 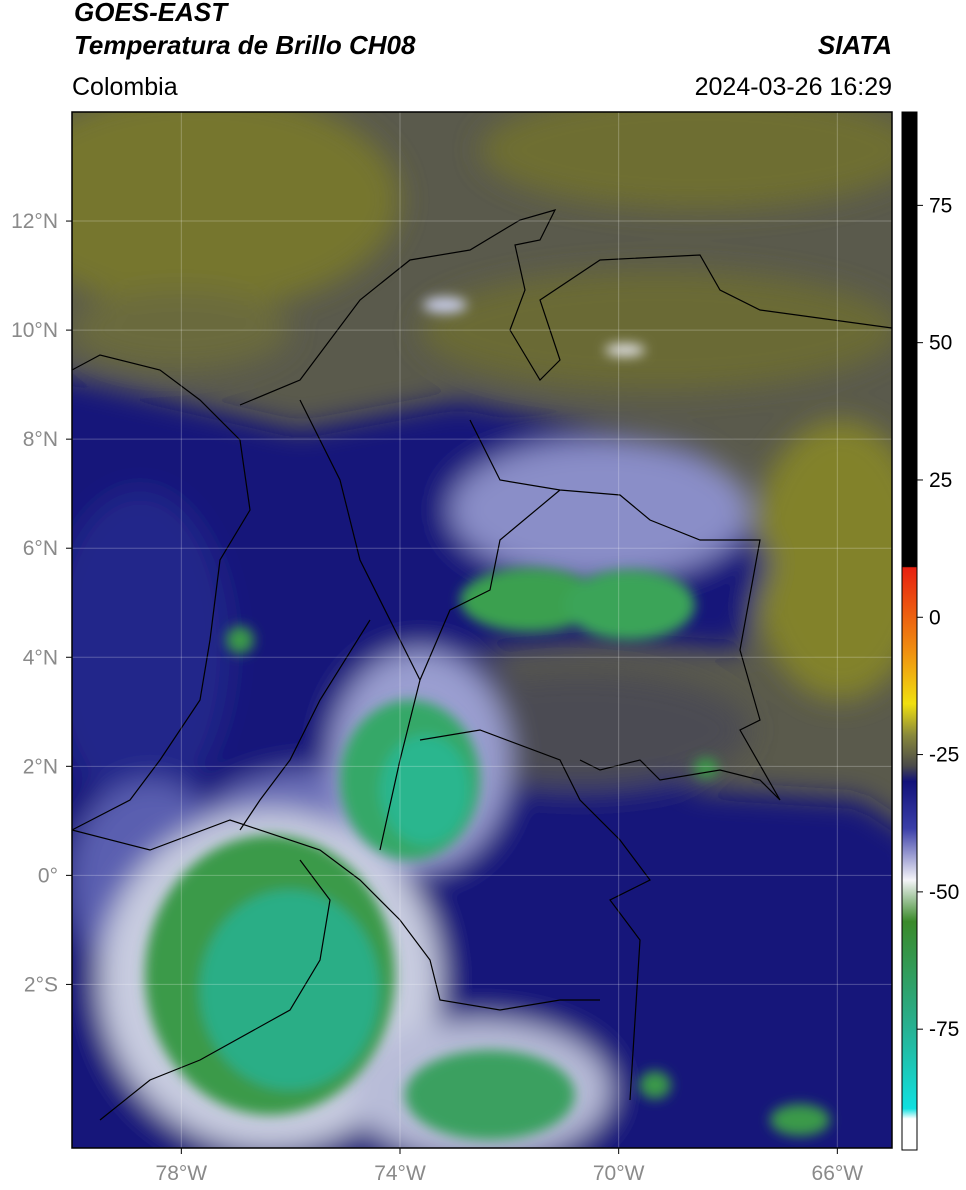 What do you see at coordinates (400, 1173) in the screenshot?
I see `x-tick-label: 74°W` at bounding box center [400, 1173].